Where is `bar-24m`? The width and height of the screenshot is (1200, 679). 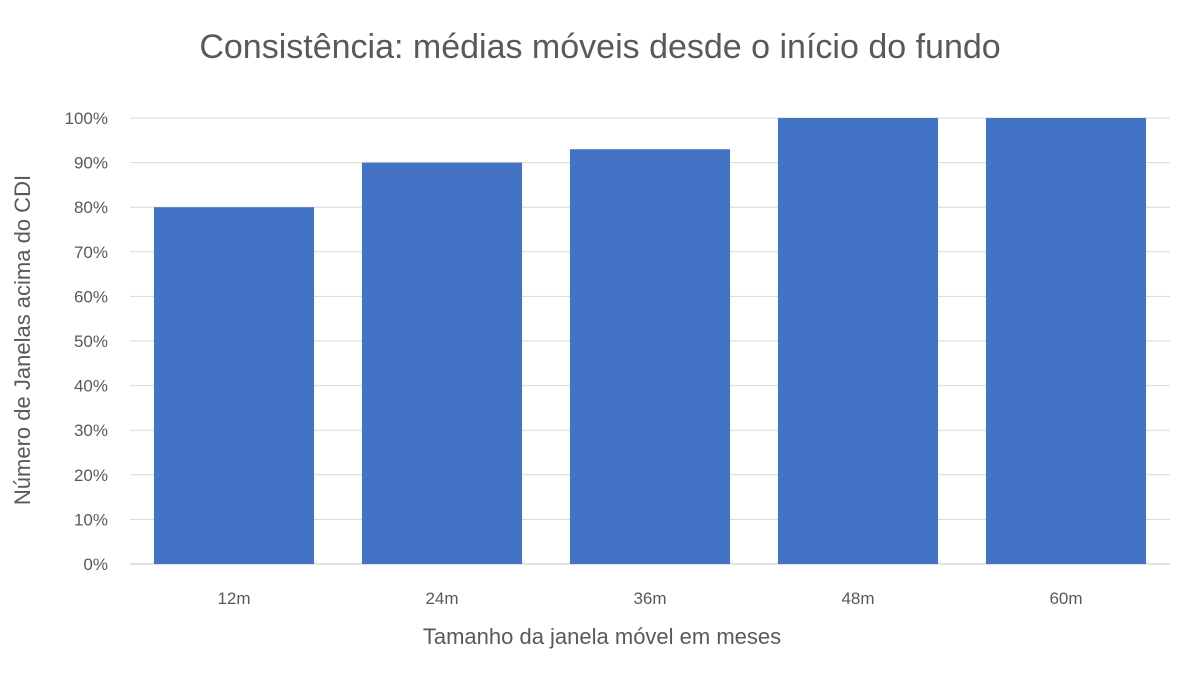 bar-24m is located at coordinates (442, 363).